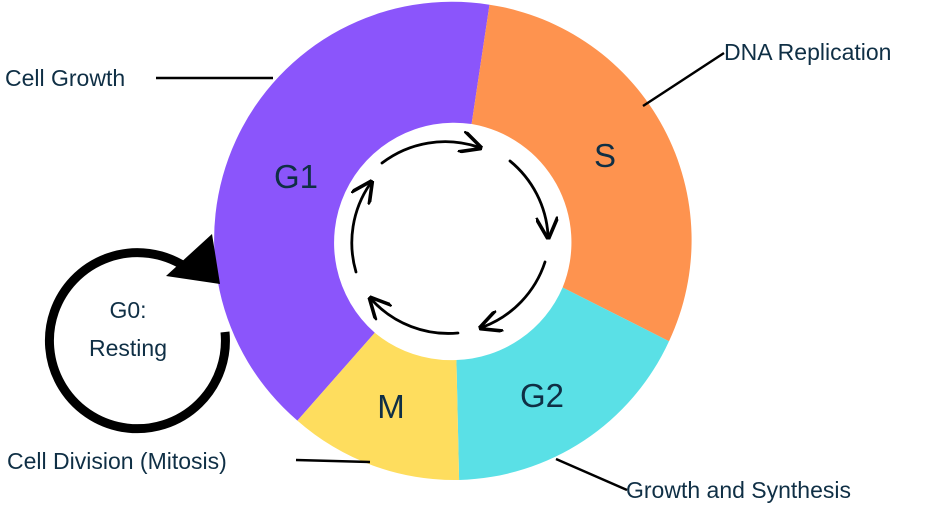  I want to click on inner-arrow-right-lower, so click(515, 293).